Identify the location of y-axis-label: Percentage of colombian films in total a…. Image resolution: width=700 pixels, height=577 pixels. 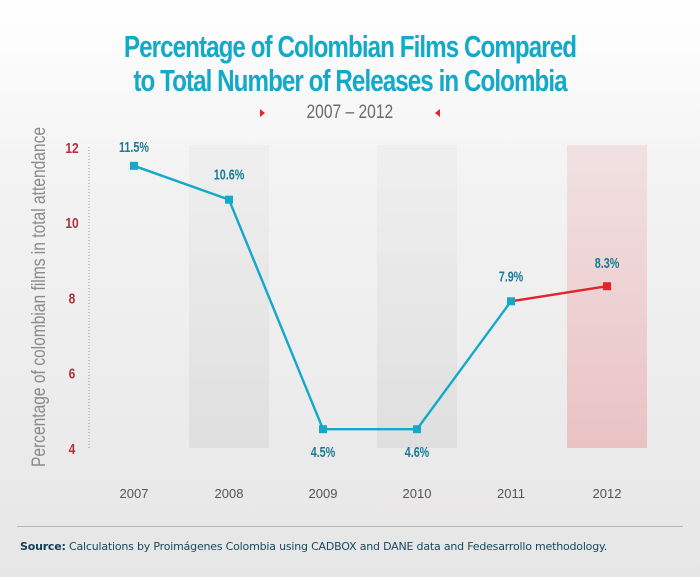
(39, 297).